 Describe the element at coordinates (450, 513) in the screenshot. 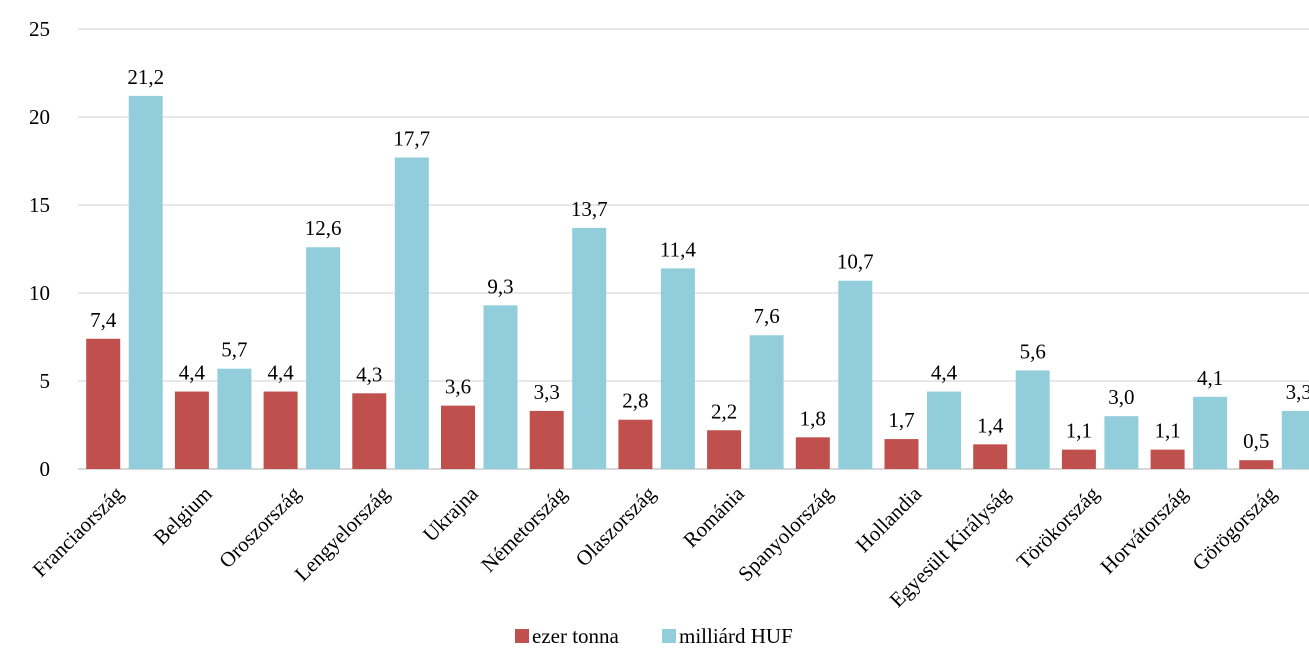

I see `x-category-label: Ukrajna` at that location.